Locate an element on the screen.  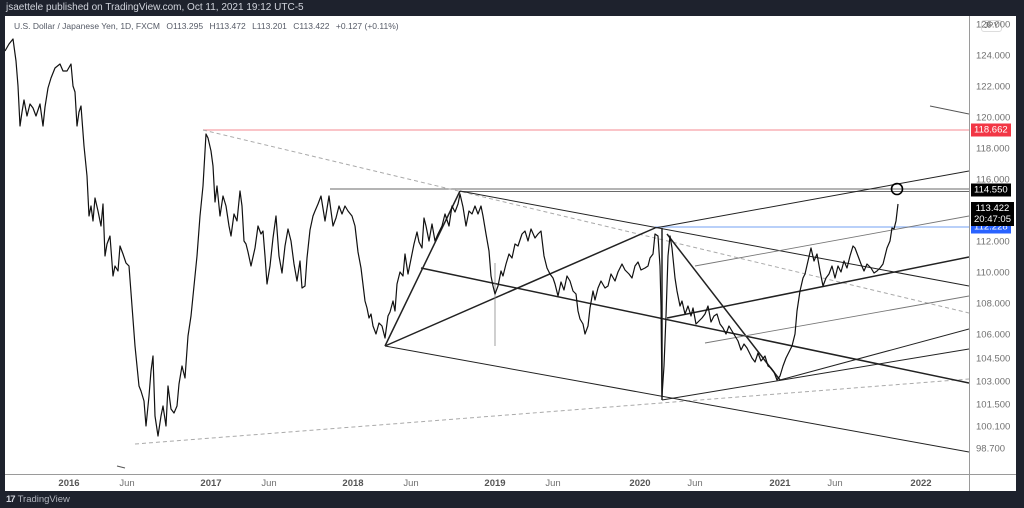
x-tick-year: 2016 is located at coordinates (69, 483).